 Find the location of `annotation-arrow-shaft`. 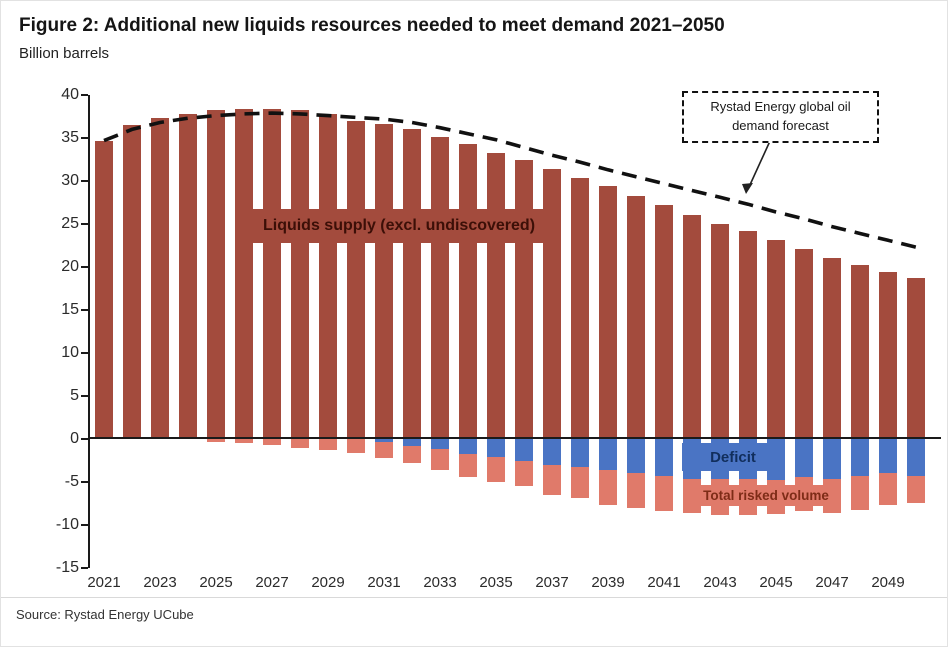

annotation-arrow-shaft is located at coordinates (759, 164).